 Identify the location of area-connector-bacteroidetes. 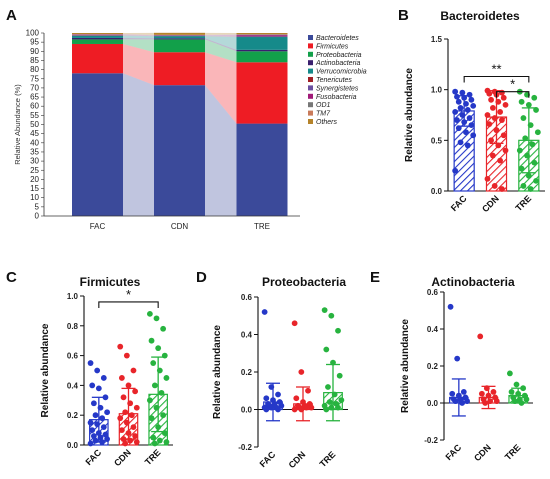
(221, 150).